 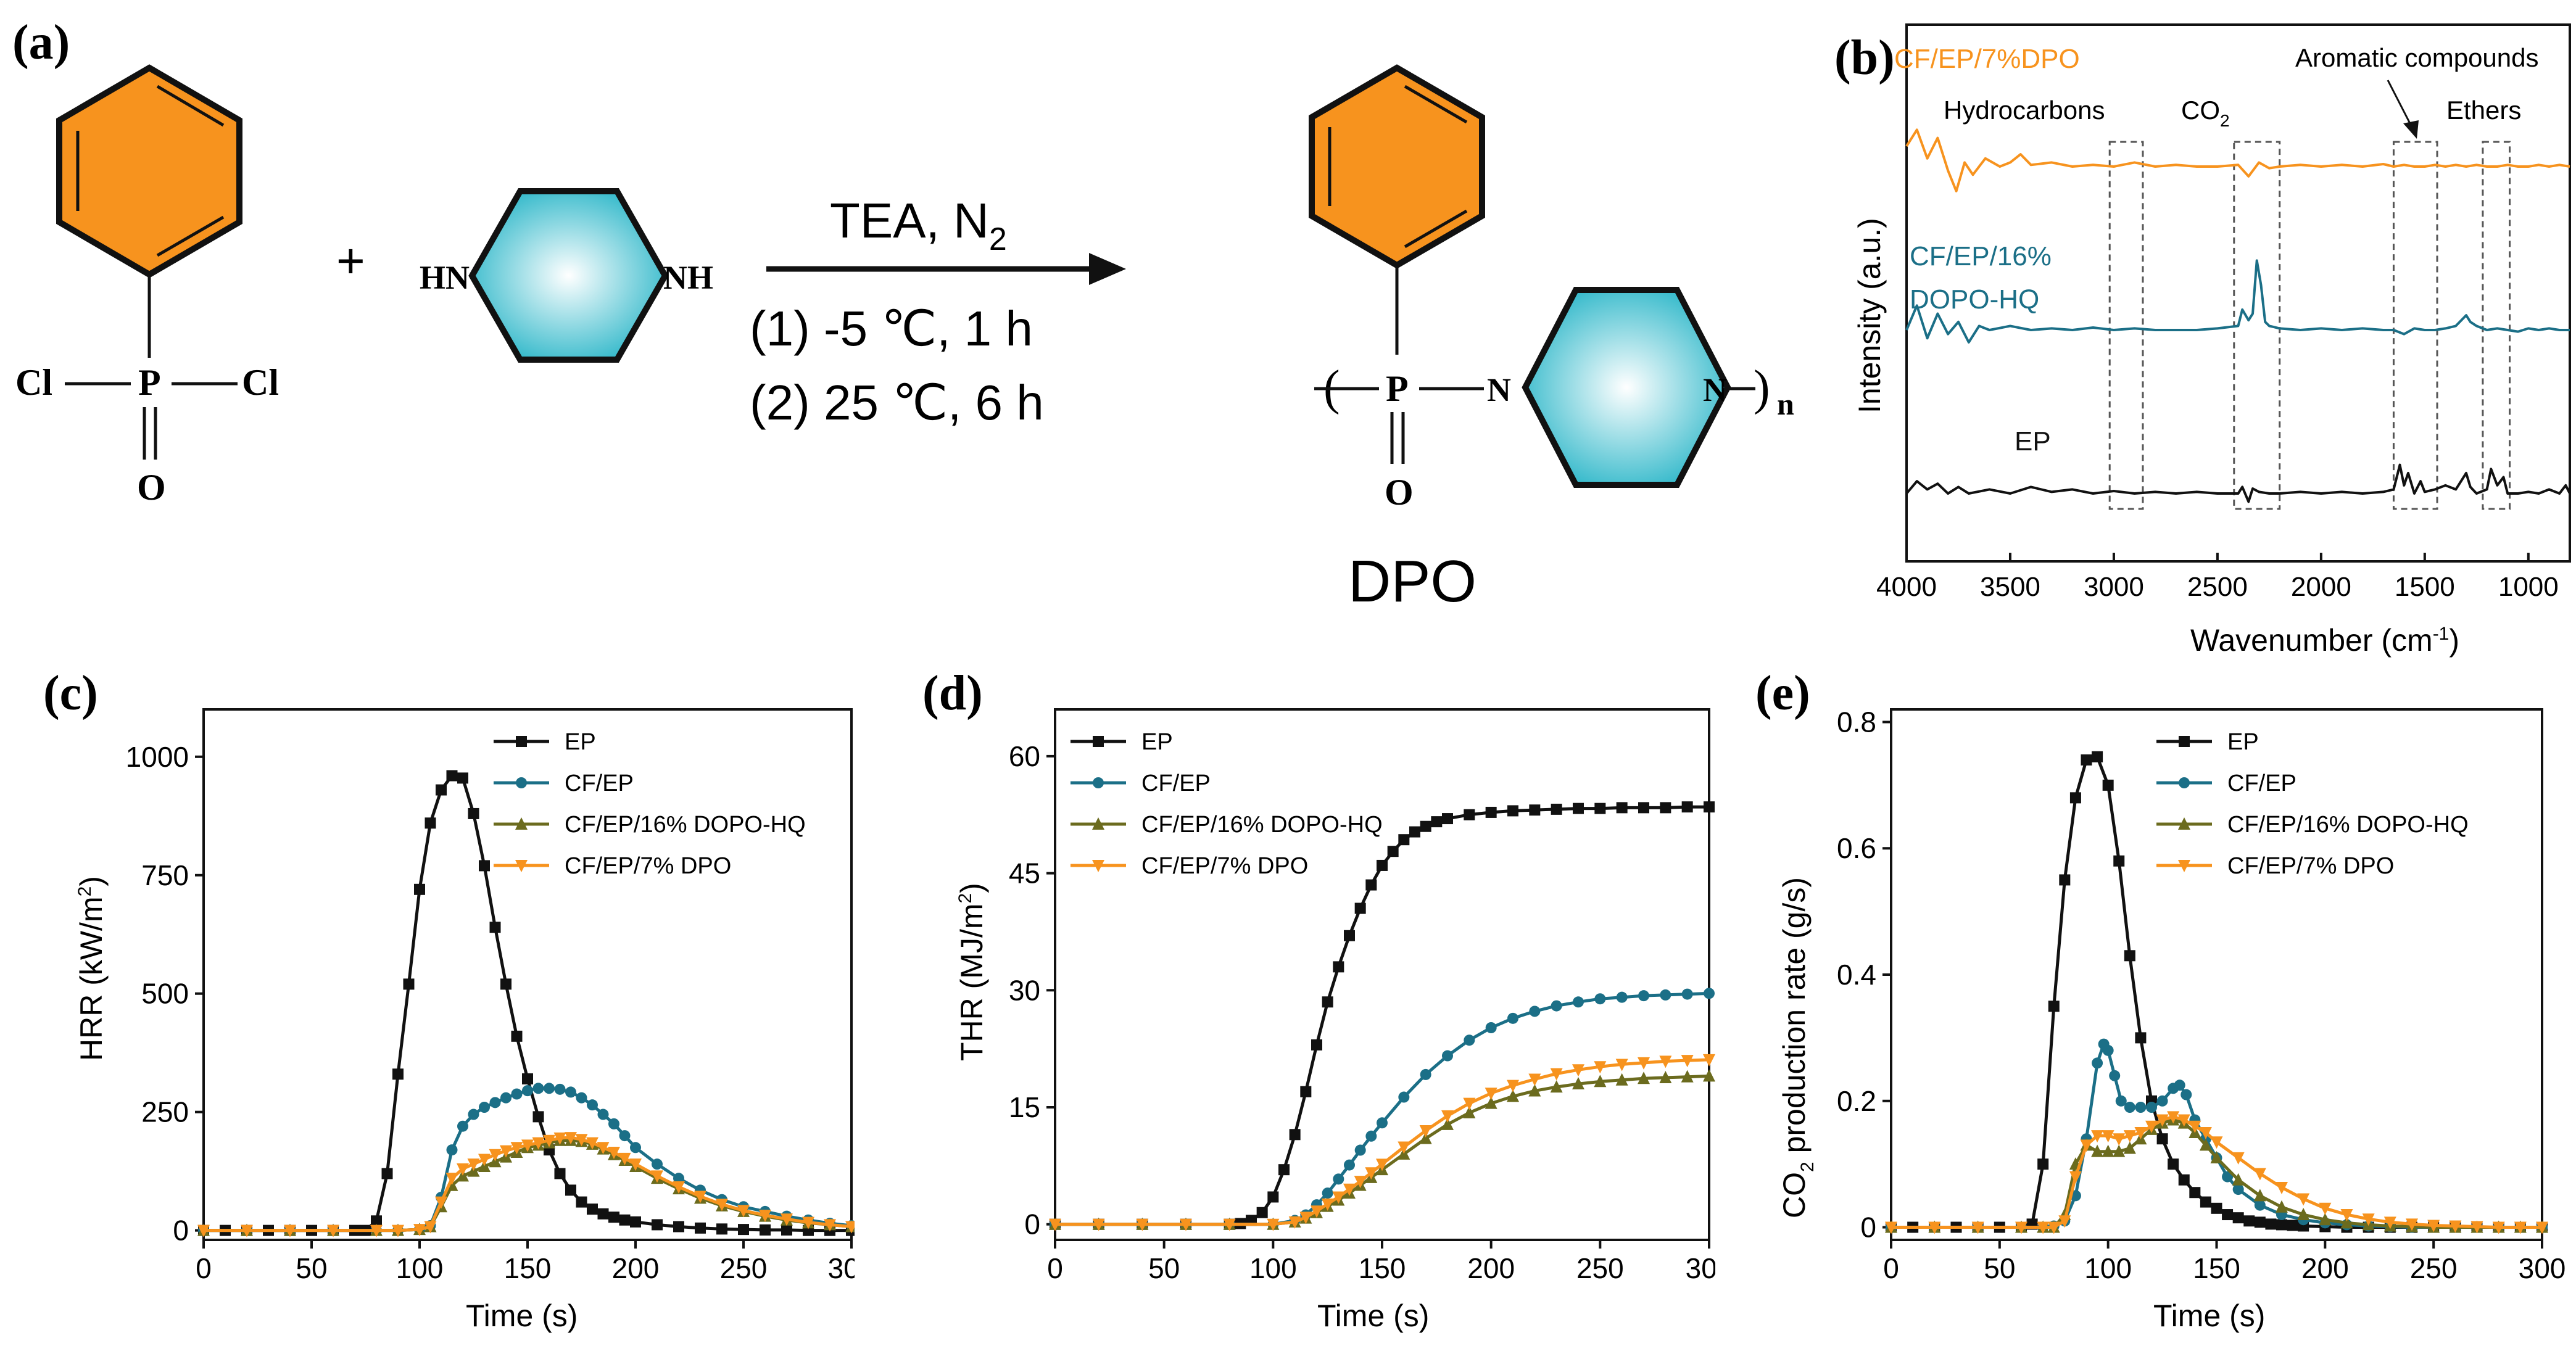 What do you see at coordinates (1626, 387) in the screenshot?
I see `product-piperazine-ring` at bounding box center [1626, 387].